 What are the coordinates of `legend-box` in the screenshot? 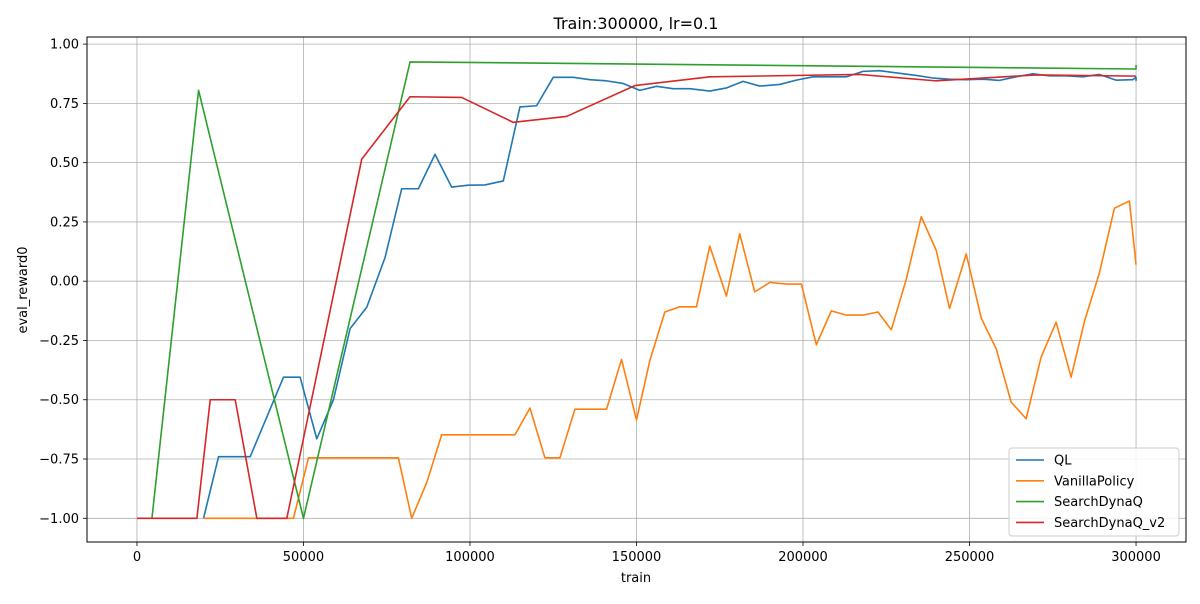 It's located at (1094, 492).